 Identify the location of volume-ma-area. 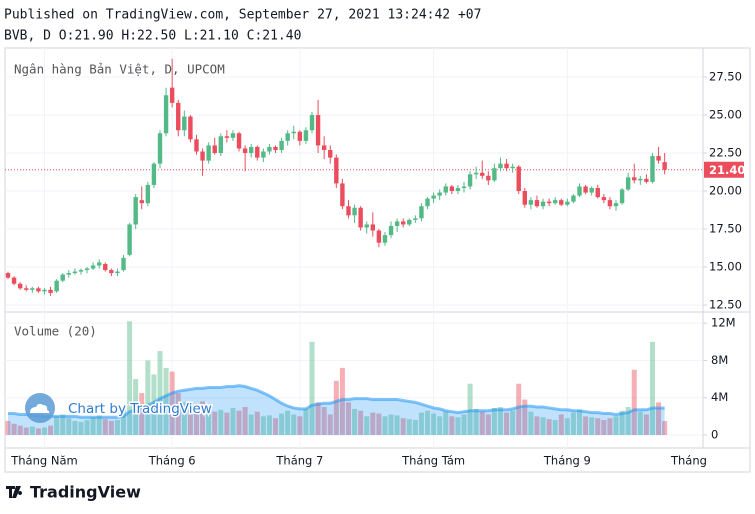
(336, 410).